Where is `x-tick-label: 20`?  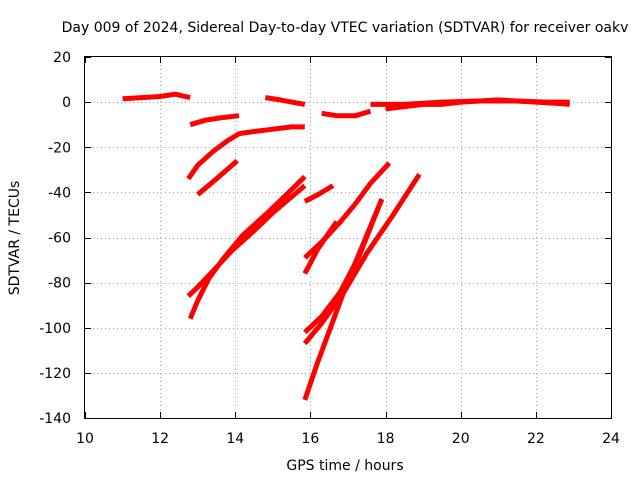 x-tick-label: 20 is located at coordinates (461, 439).